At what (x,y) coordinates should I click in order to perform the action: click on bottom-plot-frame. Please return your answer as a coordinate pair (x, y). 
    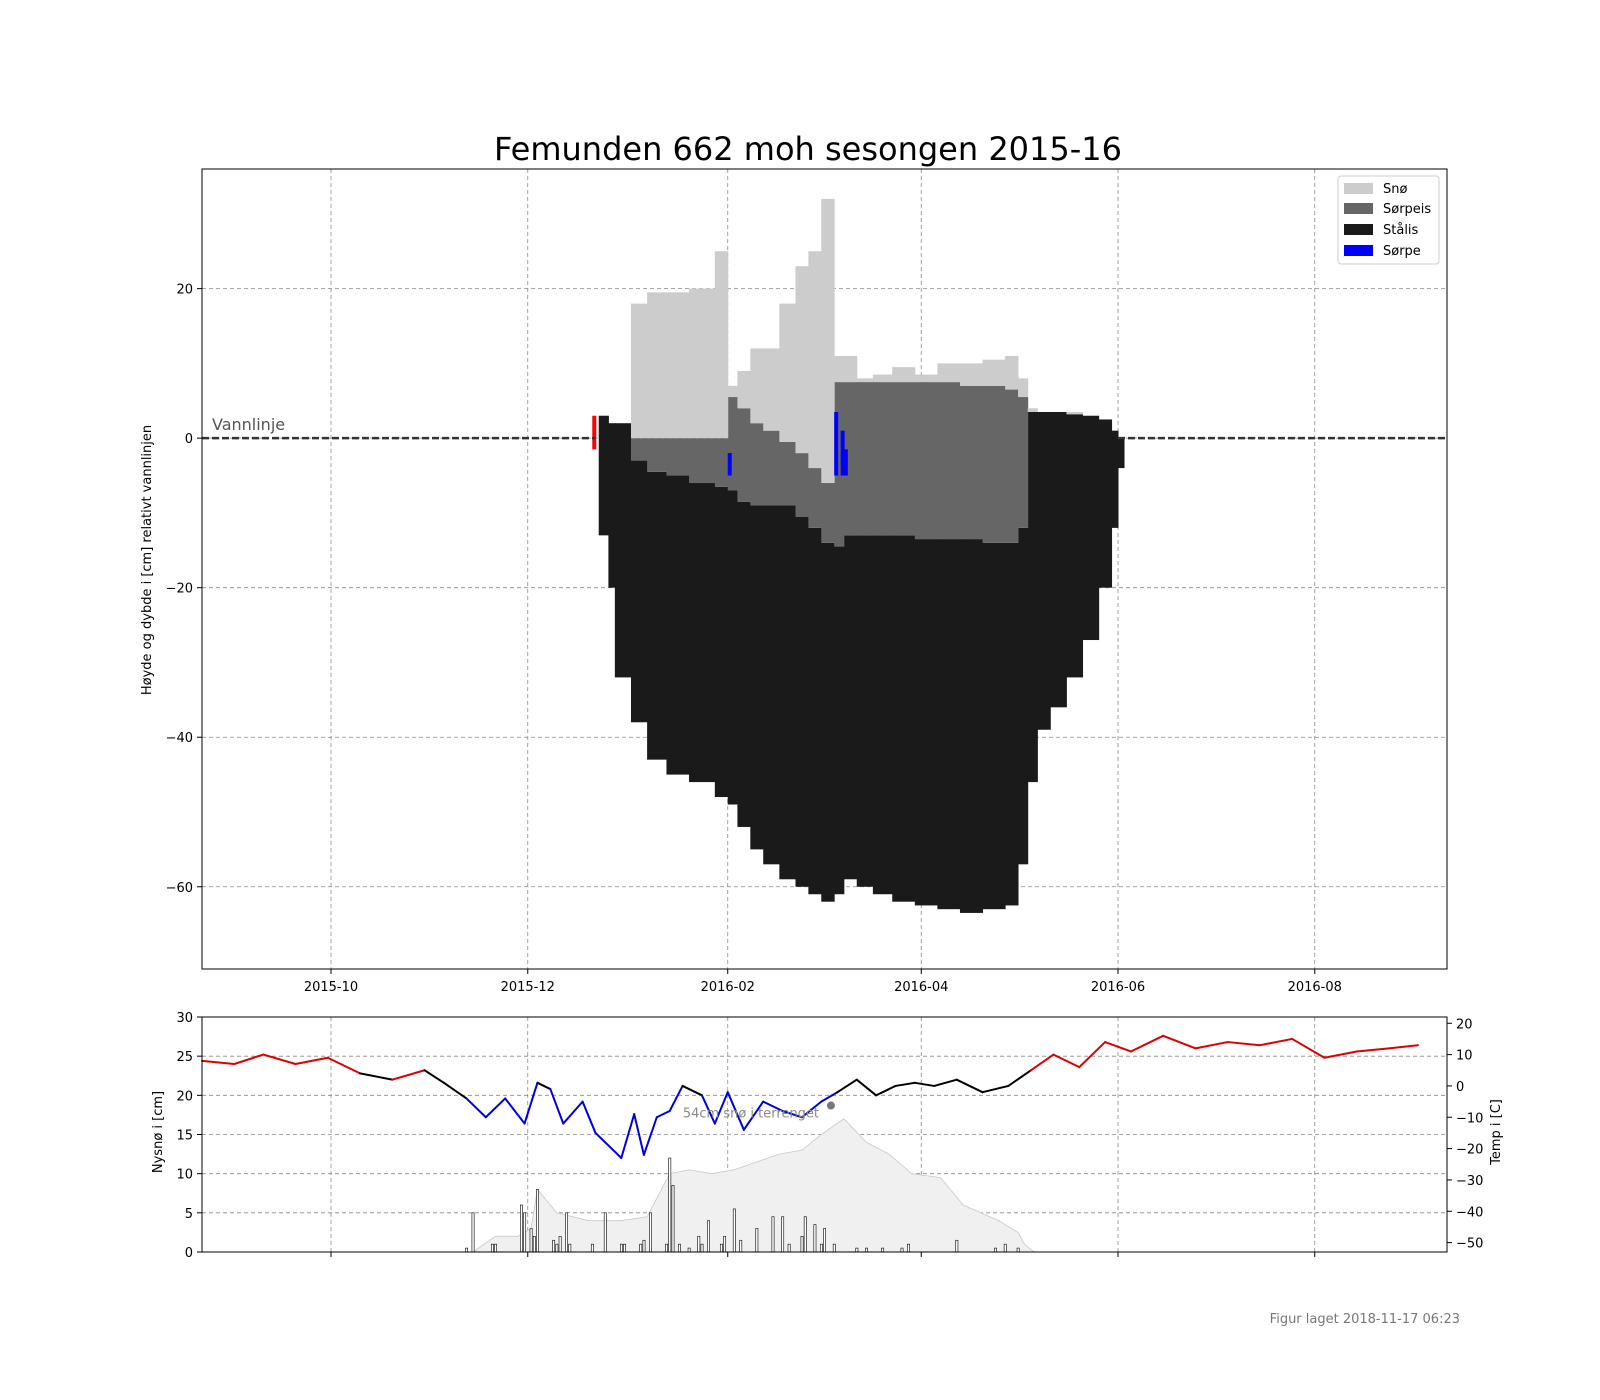
    Looking at the image, I should click on (824, 1134).